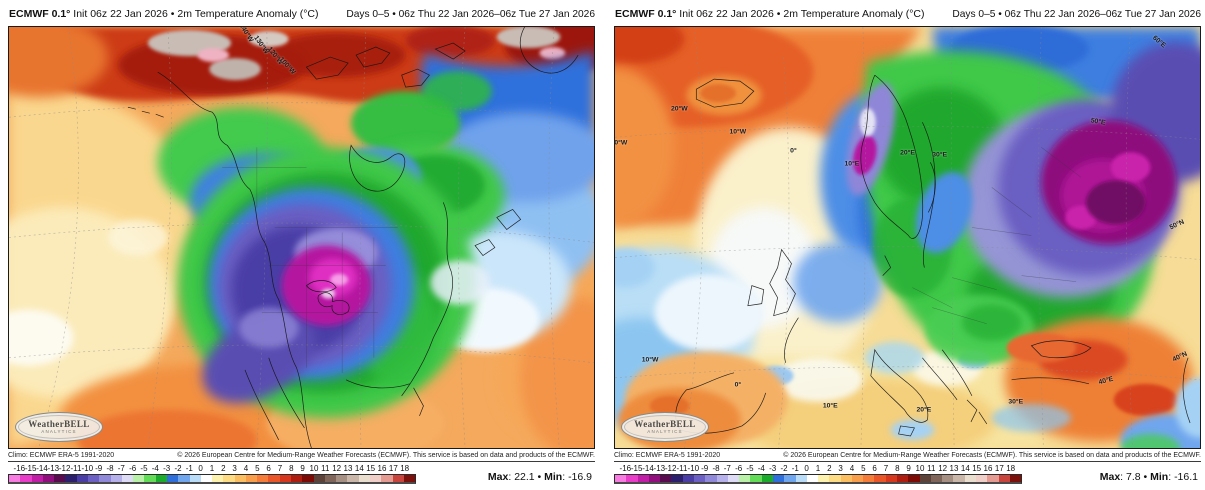 Image resolution: width=1205 pixels, height=490 pixels. I want to click on colorbar-tick-label: -6, so click(133, 468).